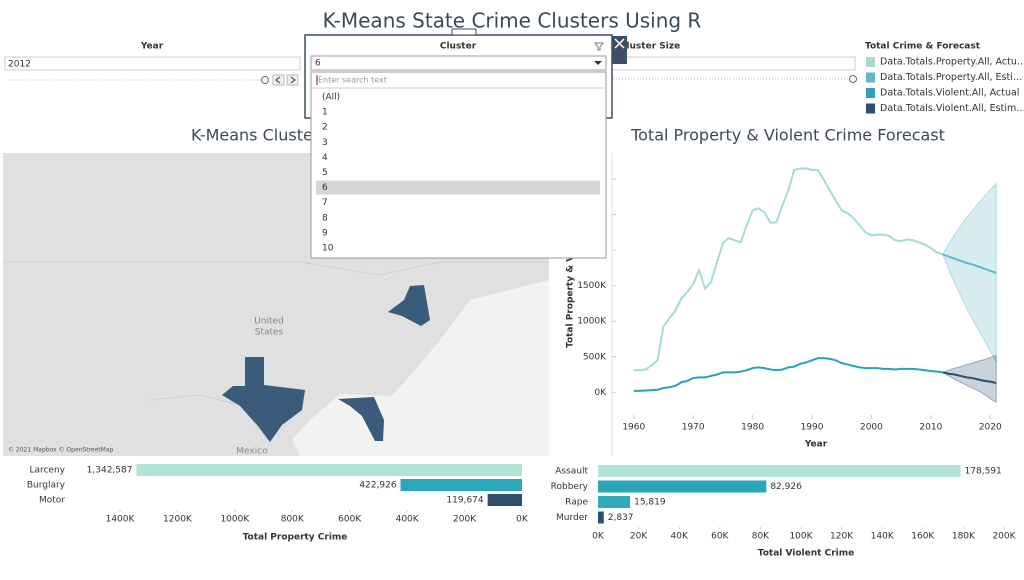 The height and width of the screenshot is (580, 1024). What do you see at coordinates (269, 333) in the screenshot?
I see `map-label: States` at bounding box center [269, 333].